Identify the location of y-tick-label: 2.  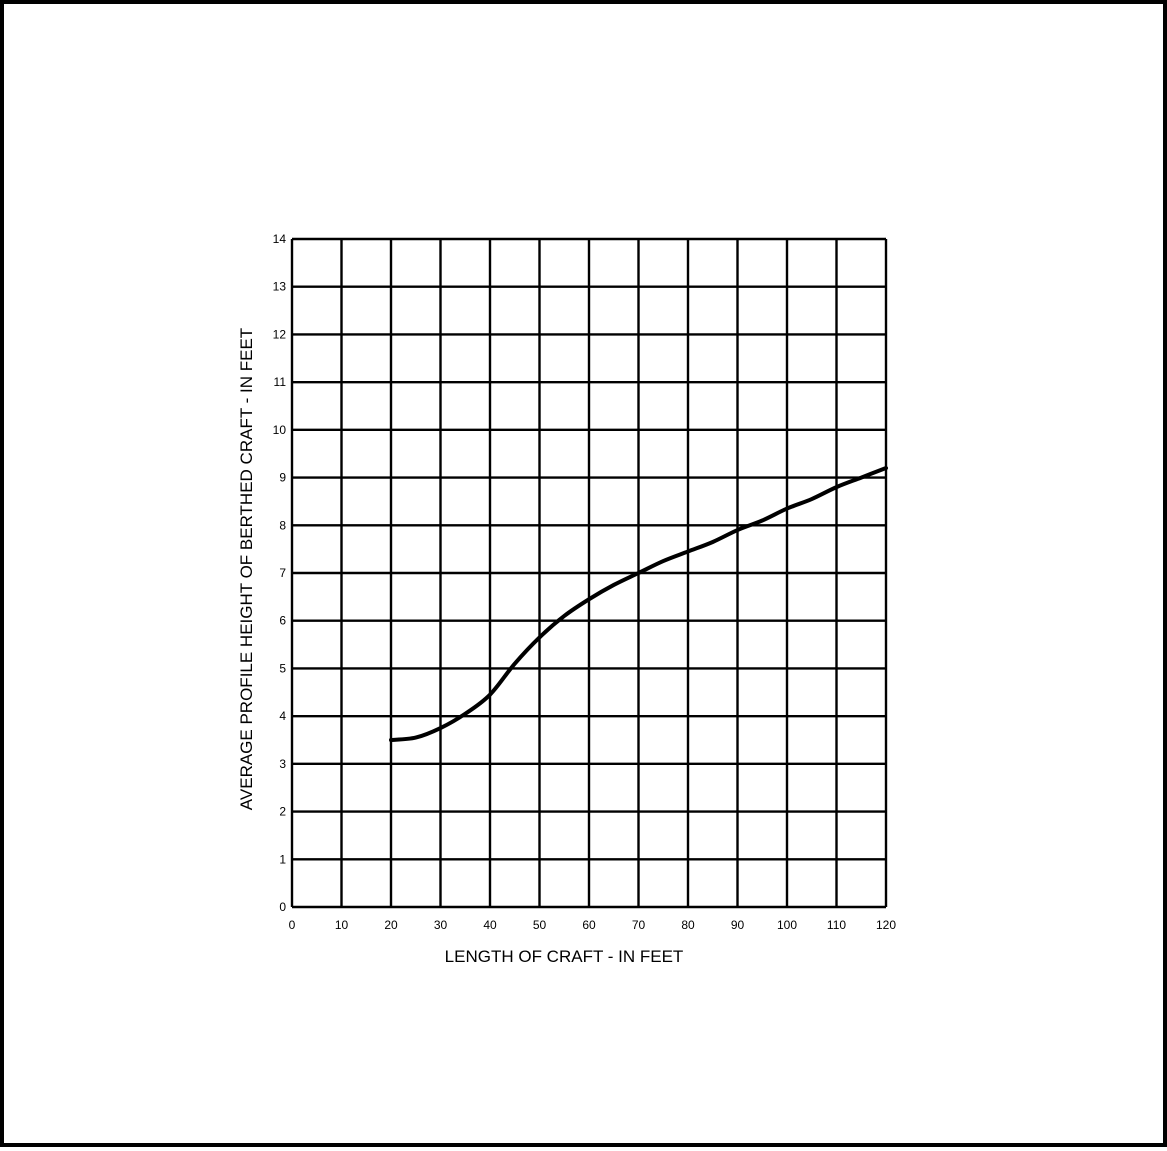
(282, 812).